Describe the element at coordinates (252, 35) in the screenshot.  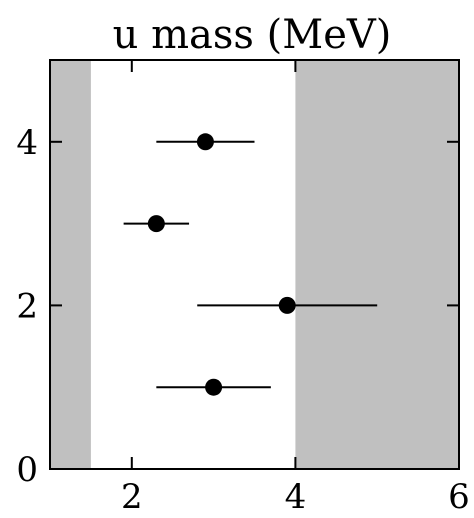
I see `chart-title: u mass (MeV)` at that location.